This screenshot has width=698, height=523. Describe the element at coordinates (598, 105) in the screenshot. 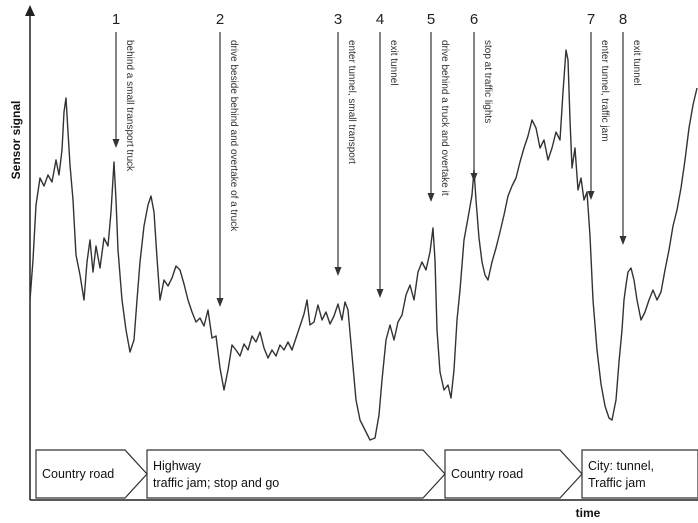

I see `event-marker-7: 7 enter tunnel, traffic jam` at that location.